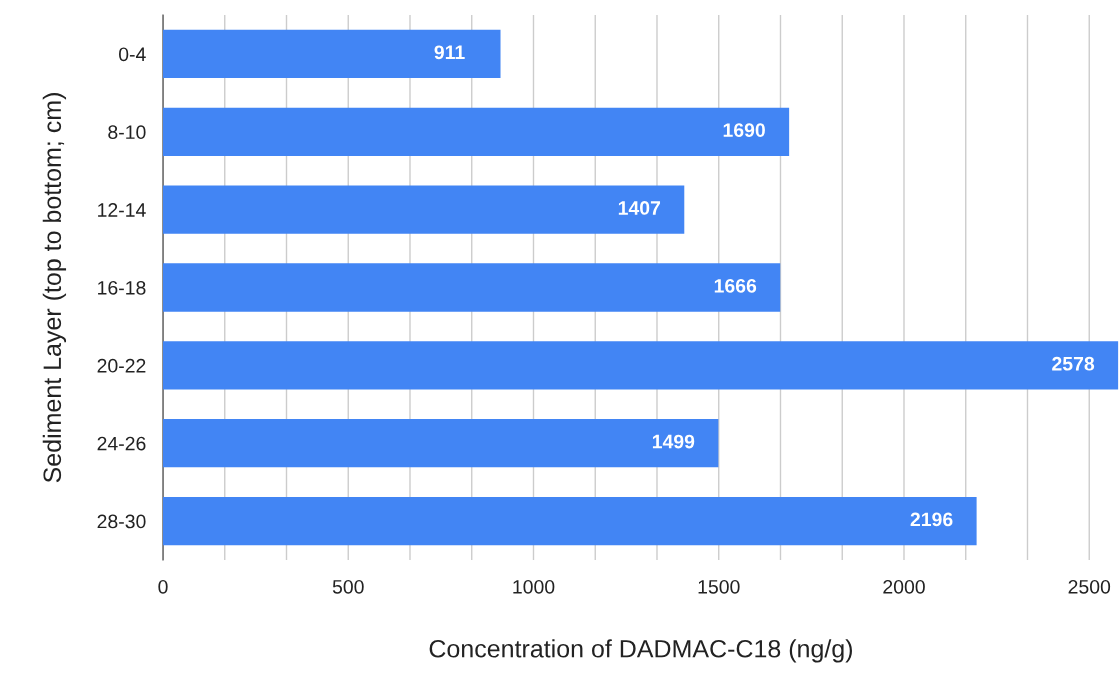 The image size is (1120, 677). What do you see at coordinates (639, 208) in the screenshot?
I see `data-label: 1407` at bounding box center [639, 208].